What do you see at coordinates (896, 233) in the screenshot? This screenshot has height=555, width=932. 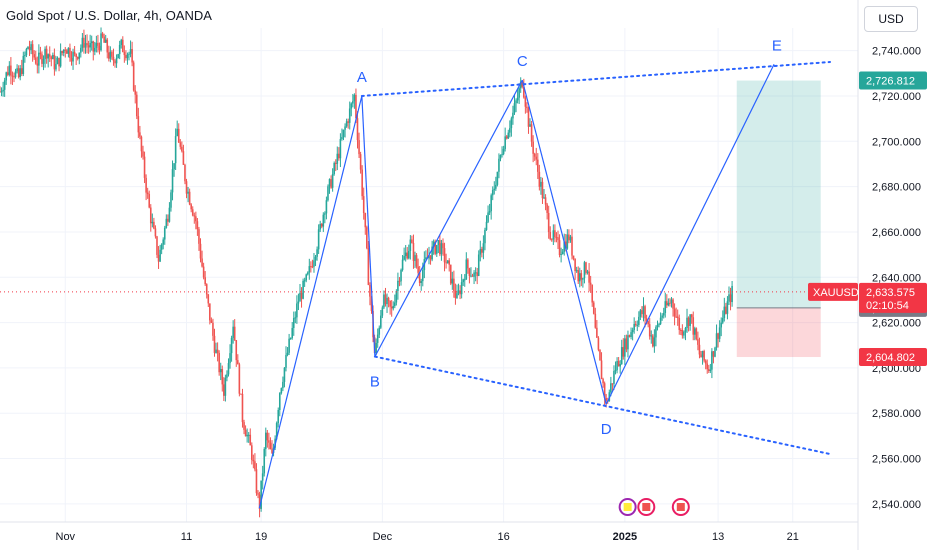 I see `y-tick-label: 2,660.000` at bounding box center [896, 233].